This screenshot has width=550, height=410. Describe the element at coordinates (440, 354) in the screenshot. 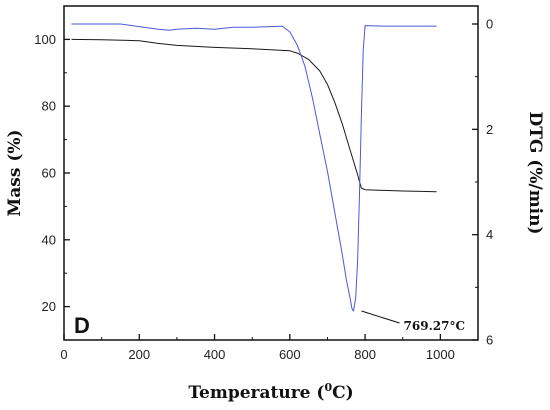

I see `x-tick-label: 1000` at that location.